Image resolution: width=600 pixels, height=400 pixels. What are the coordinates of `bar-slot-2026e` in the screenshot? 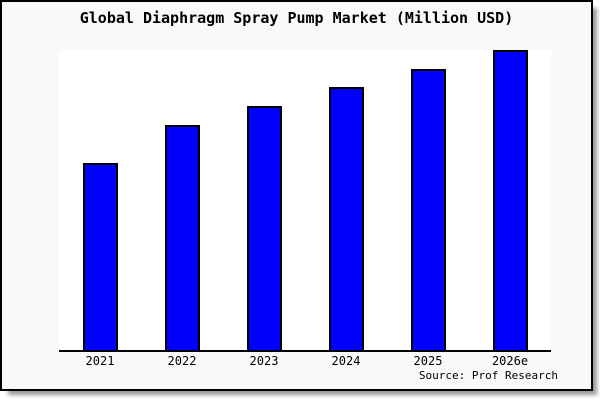 It's located at (510, 200).